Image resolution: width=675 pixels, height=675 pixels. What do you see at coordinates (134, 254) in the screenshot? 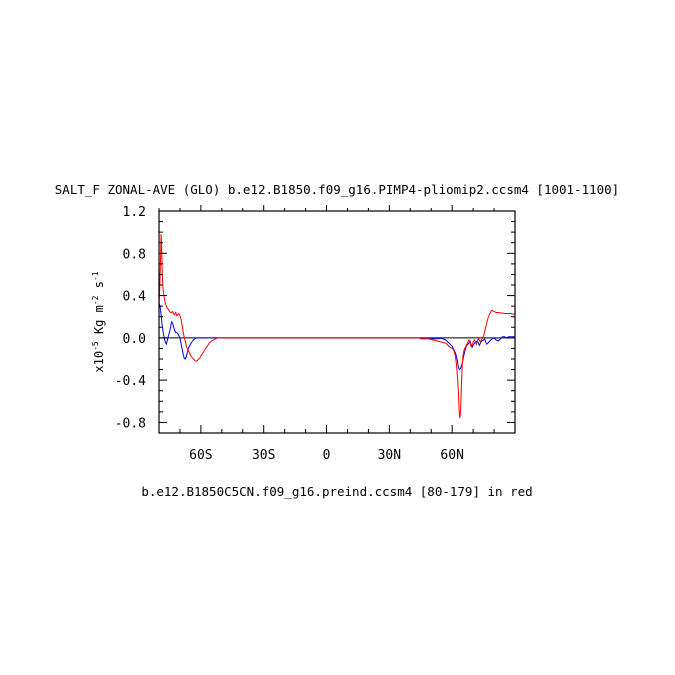
I see `y-tick-label: 0.8` at bounding box center [134, 254].